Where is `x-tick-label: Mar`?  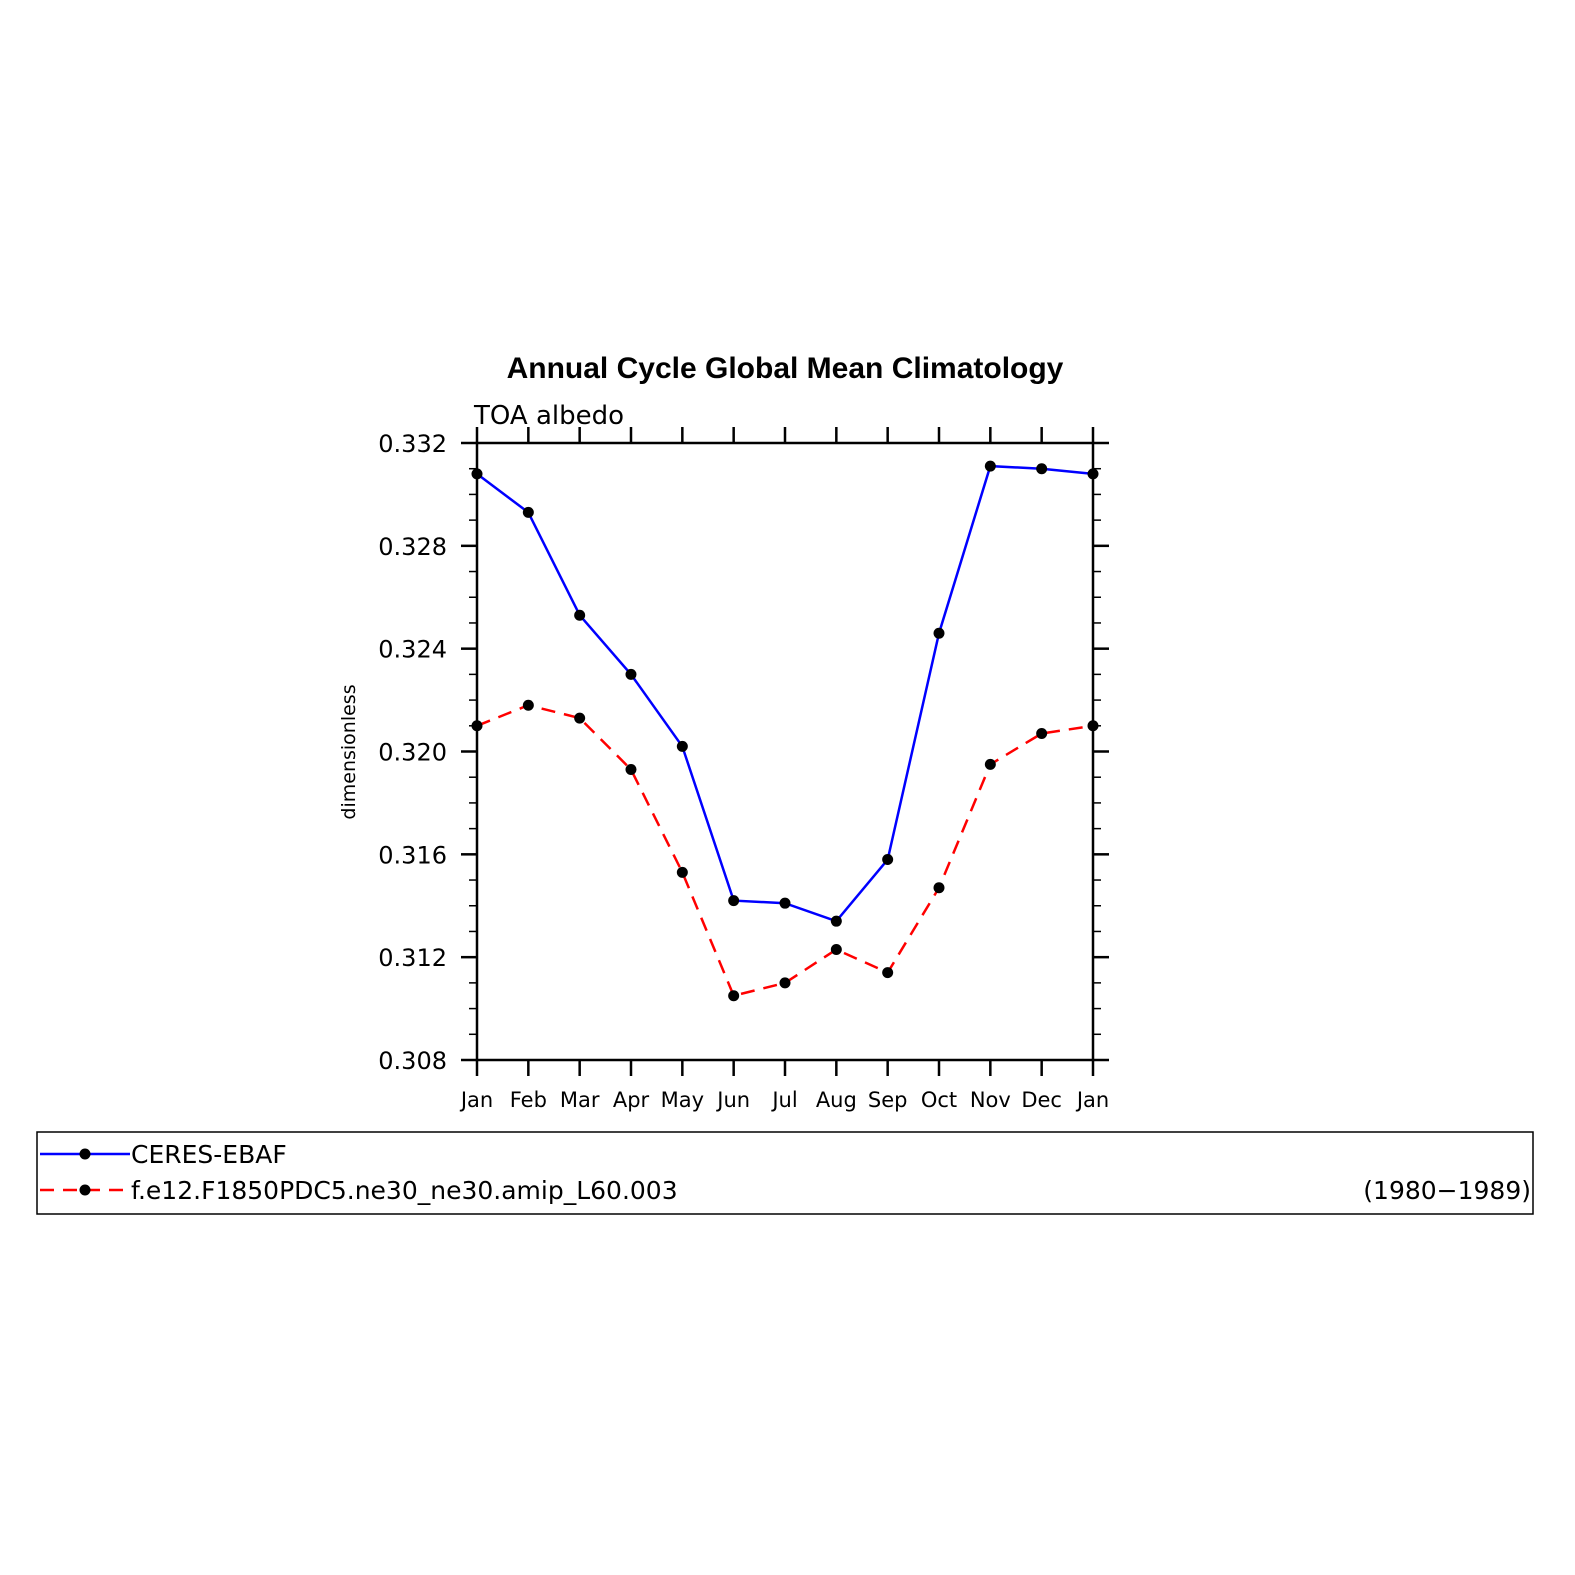 x-tick-label: Mar is located at coordinates (580, 1100).